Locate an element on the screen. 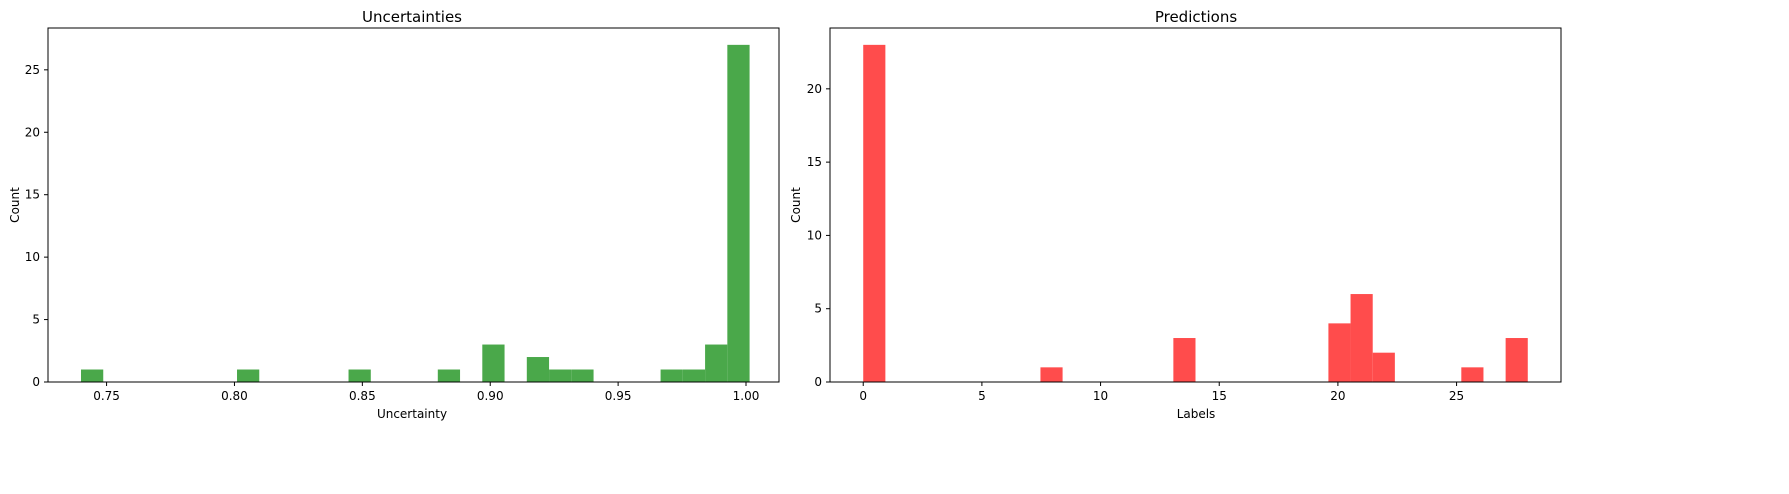 This screenshot has width=1789, height=494. x-tick-label: 20 is located at coordinates (1337, 396).